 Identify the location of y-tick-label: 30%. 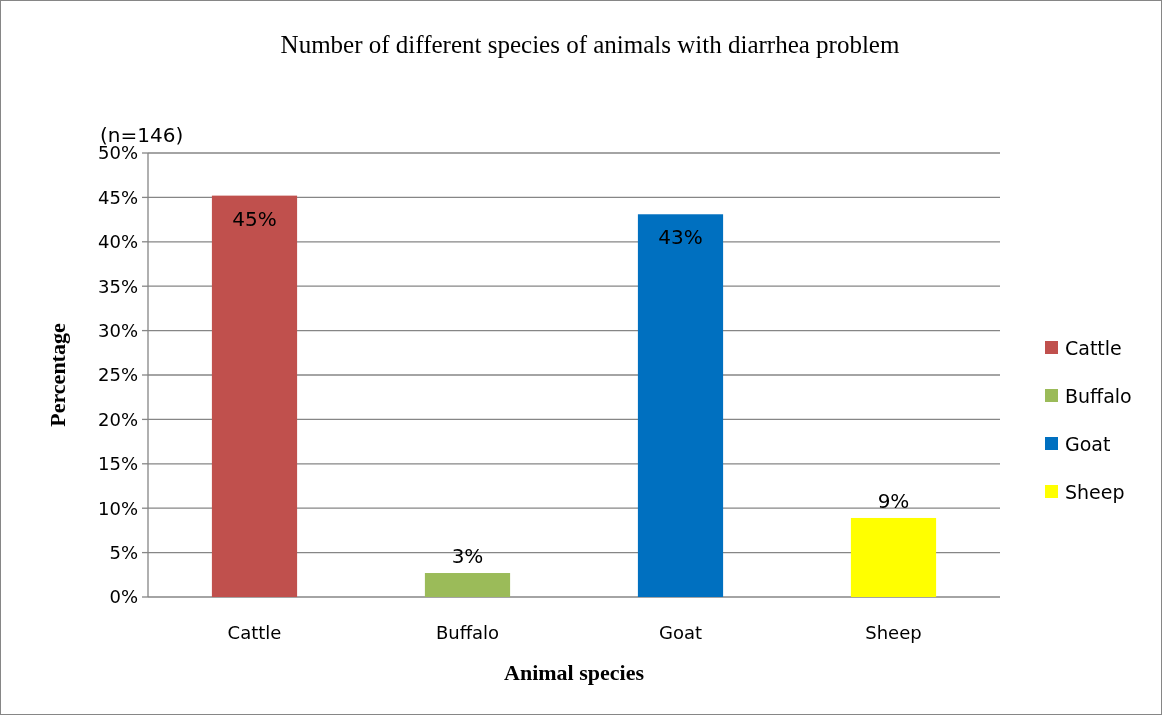
(117, 330).